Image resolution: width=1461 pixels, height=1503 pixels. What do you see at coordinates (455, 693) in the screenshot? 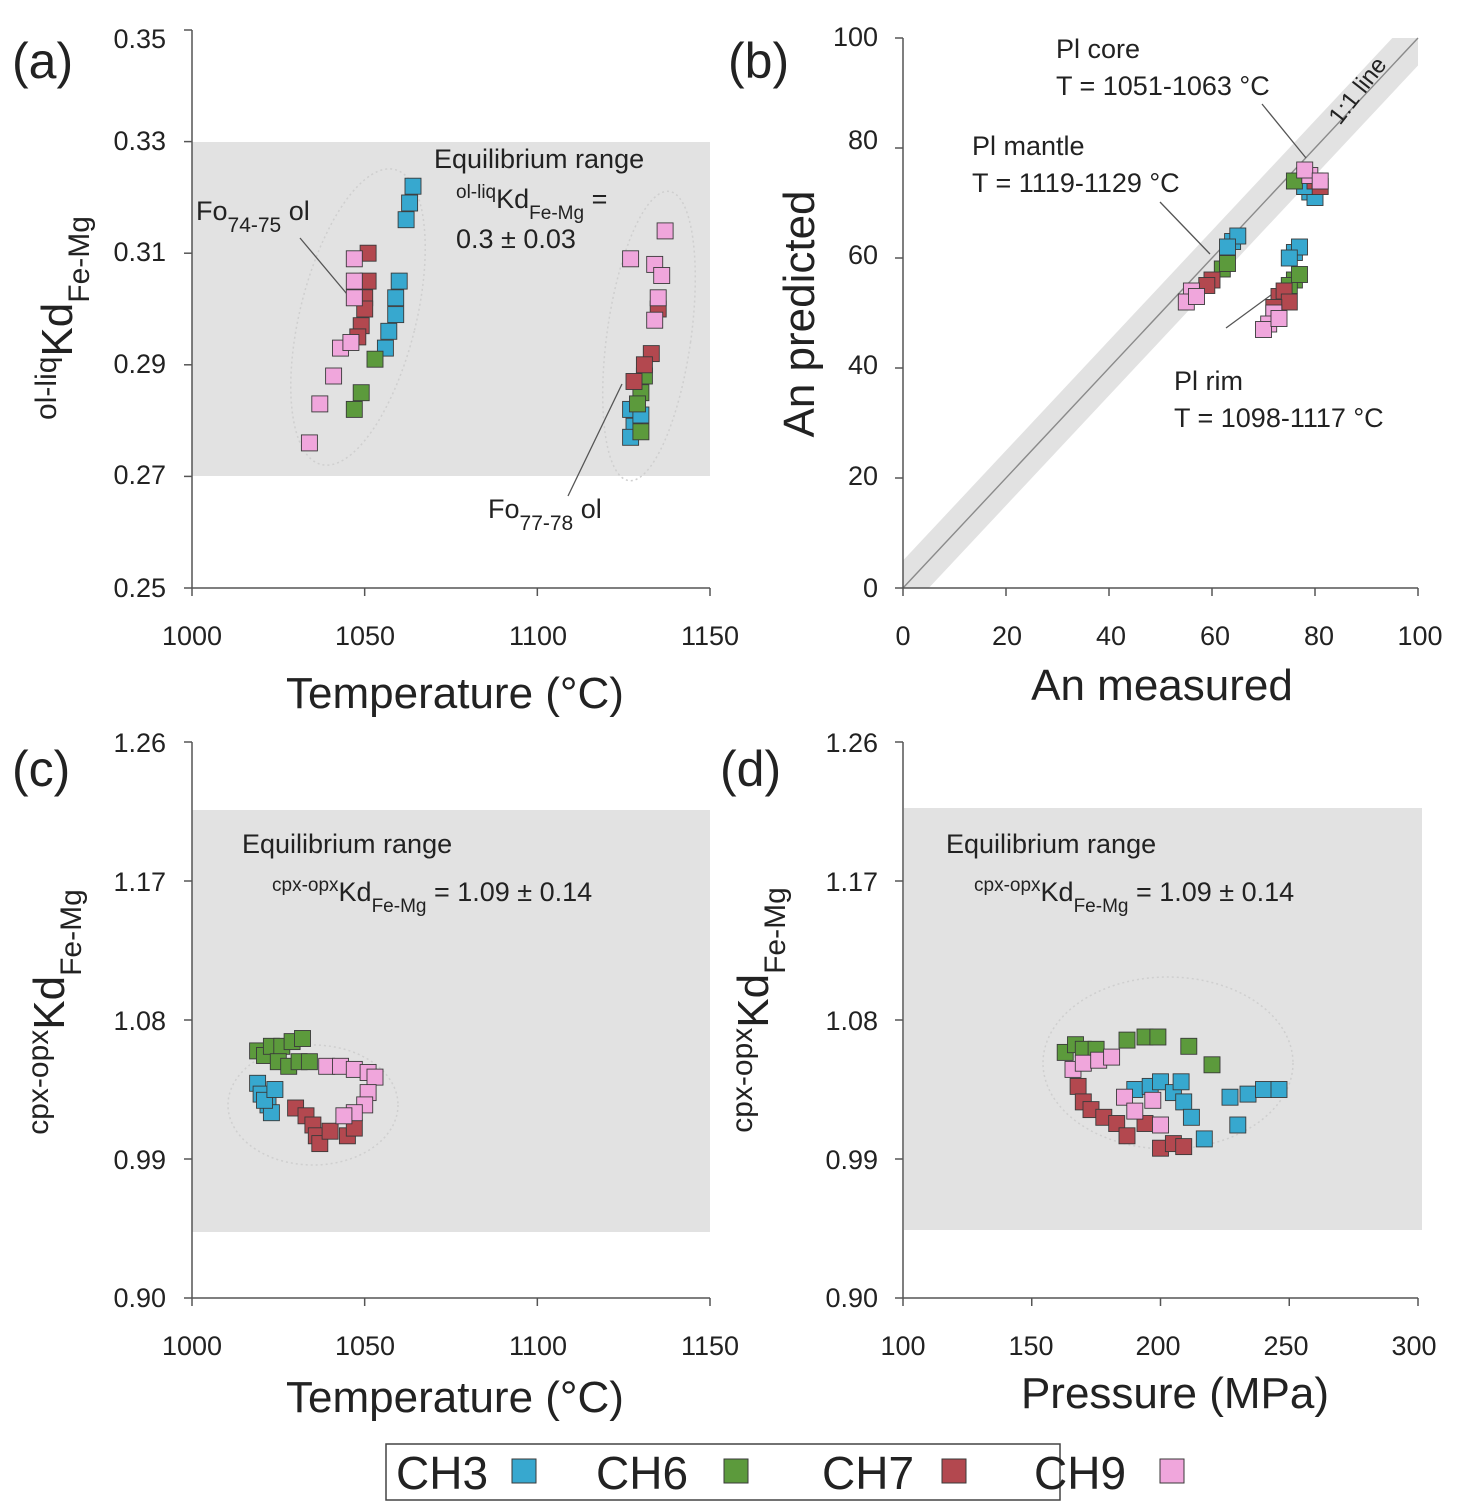
I see `x-axis-label: Temperature (°C)` at bounding box center [455, 693].